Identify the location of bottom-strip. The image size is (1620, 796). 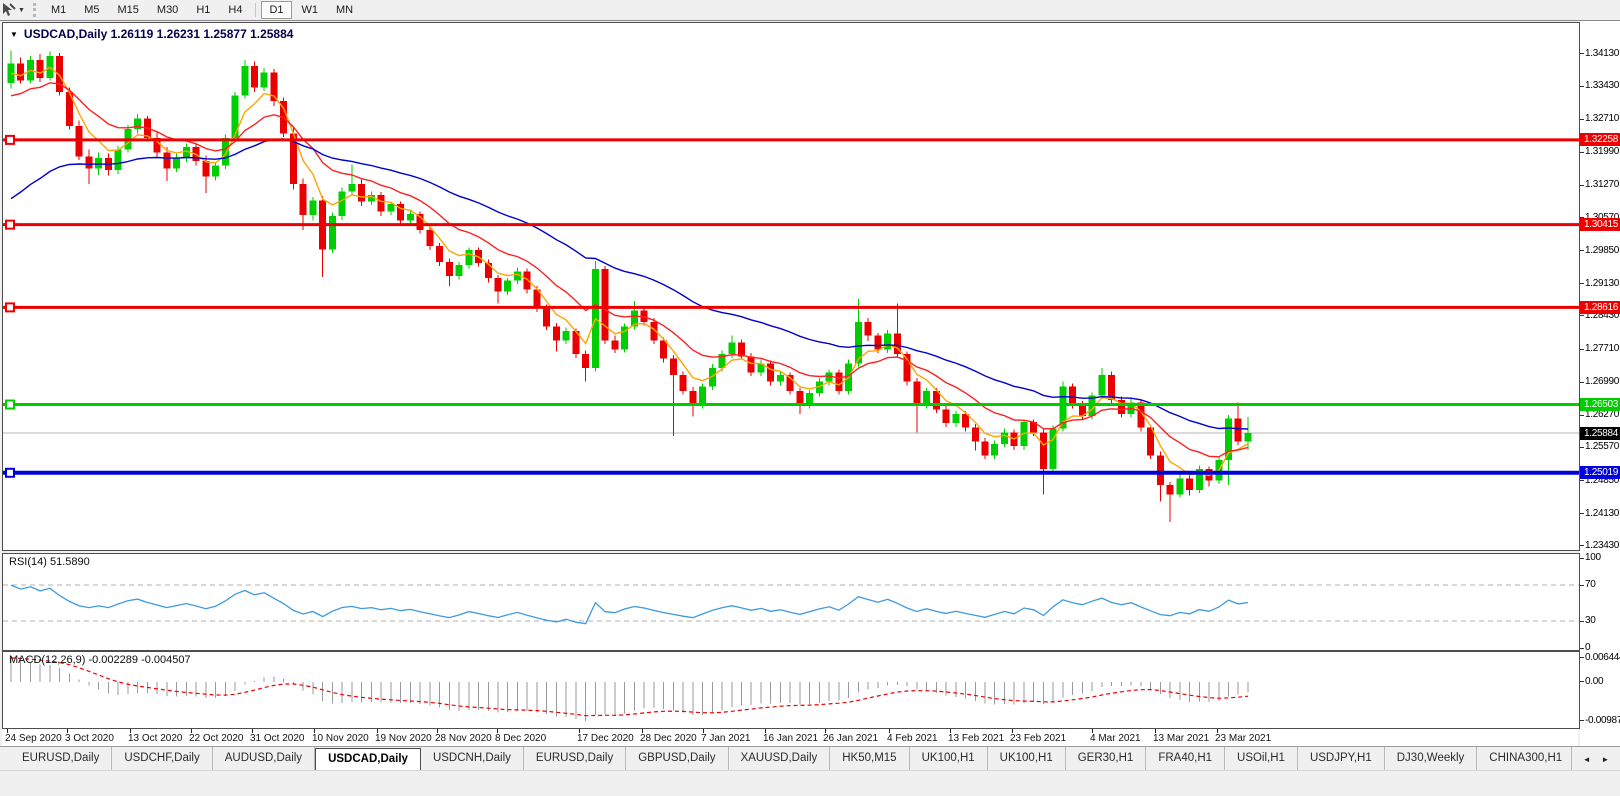
(810, 783).